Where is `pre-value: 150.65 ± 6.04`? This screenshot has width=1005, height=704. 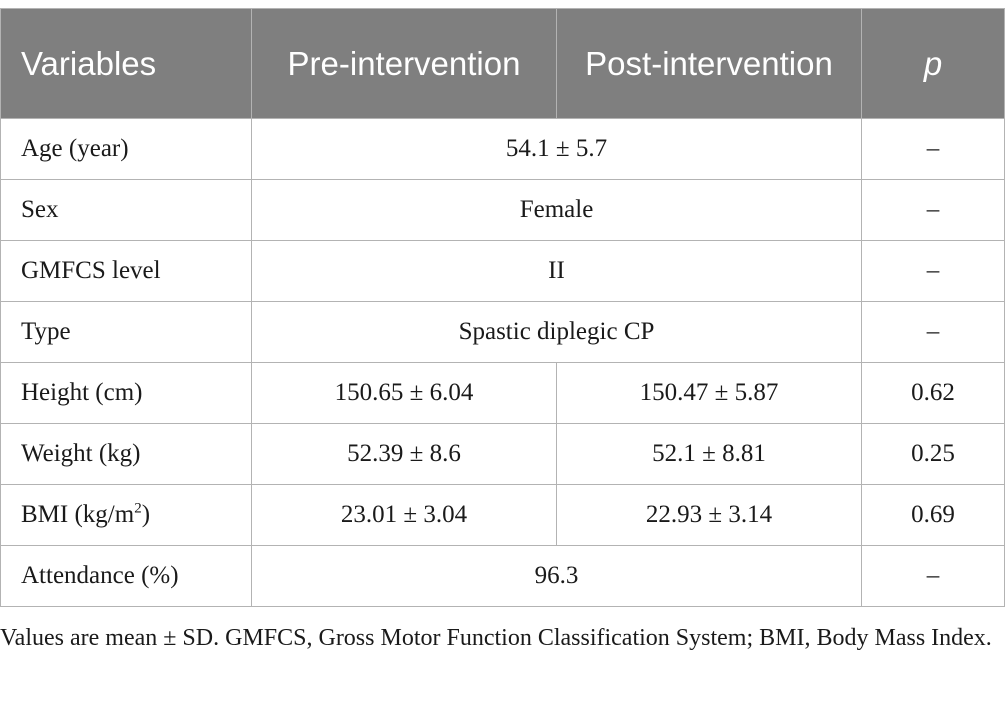
pre-value: 150.65 ± 6.04 is located at coordinates (404, 393).